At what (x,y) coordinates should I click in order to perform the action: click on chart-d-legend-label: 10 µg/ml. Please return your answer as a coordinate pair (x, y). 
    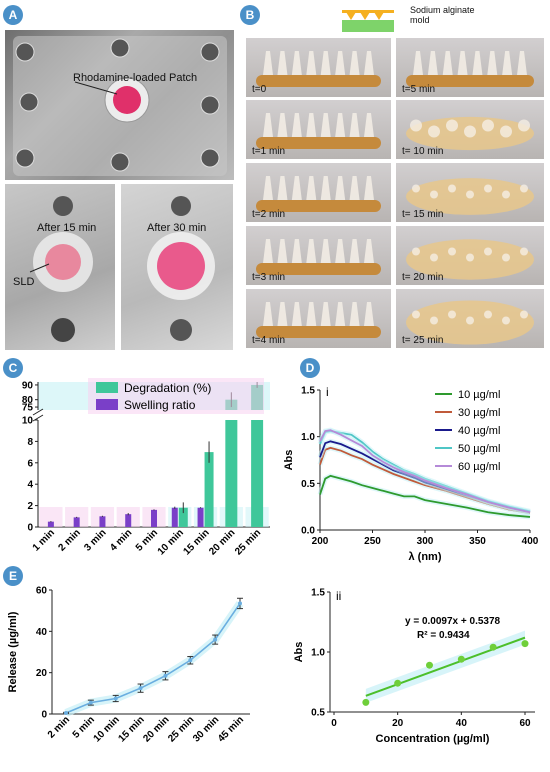
    Looking at the image, I should click on (479, 395).